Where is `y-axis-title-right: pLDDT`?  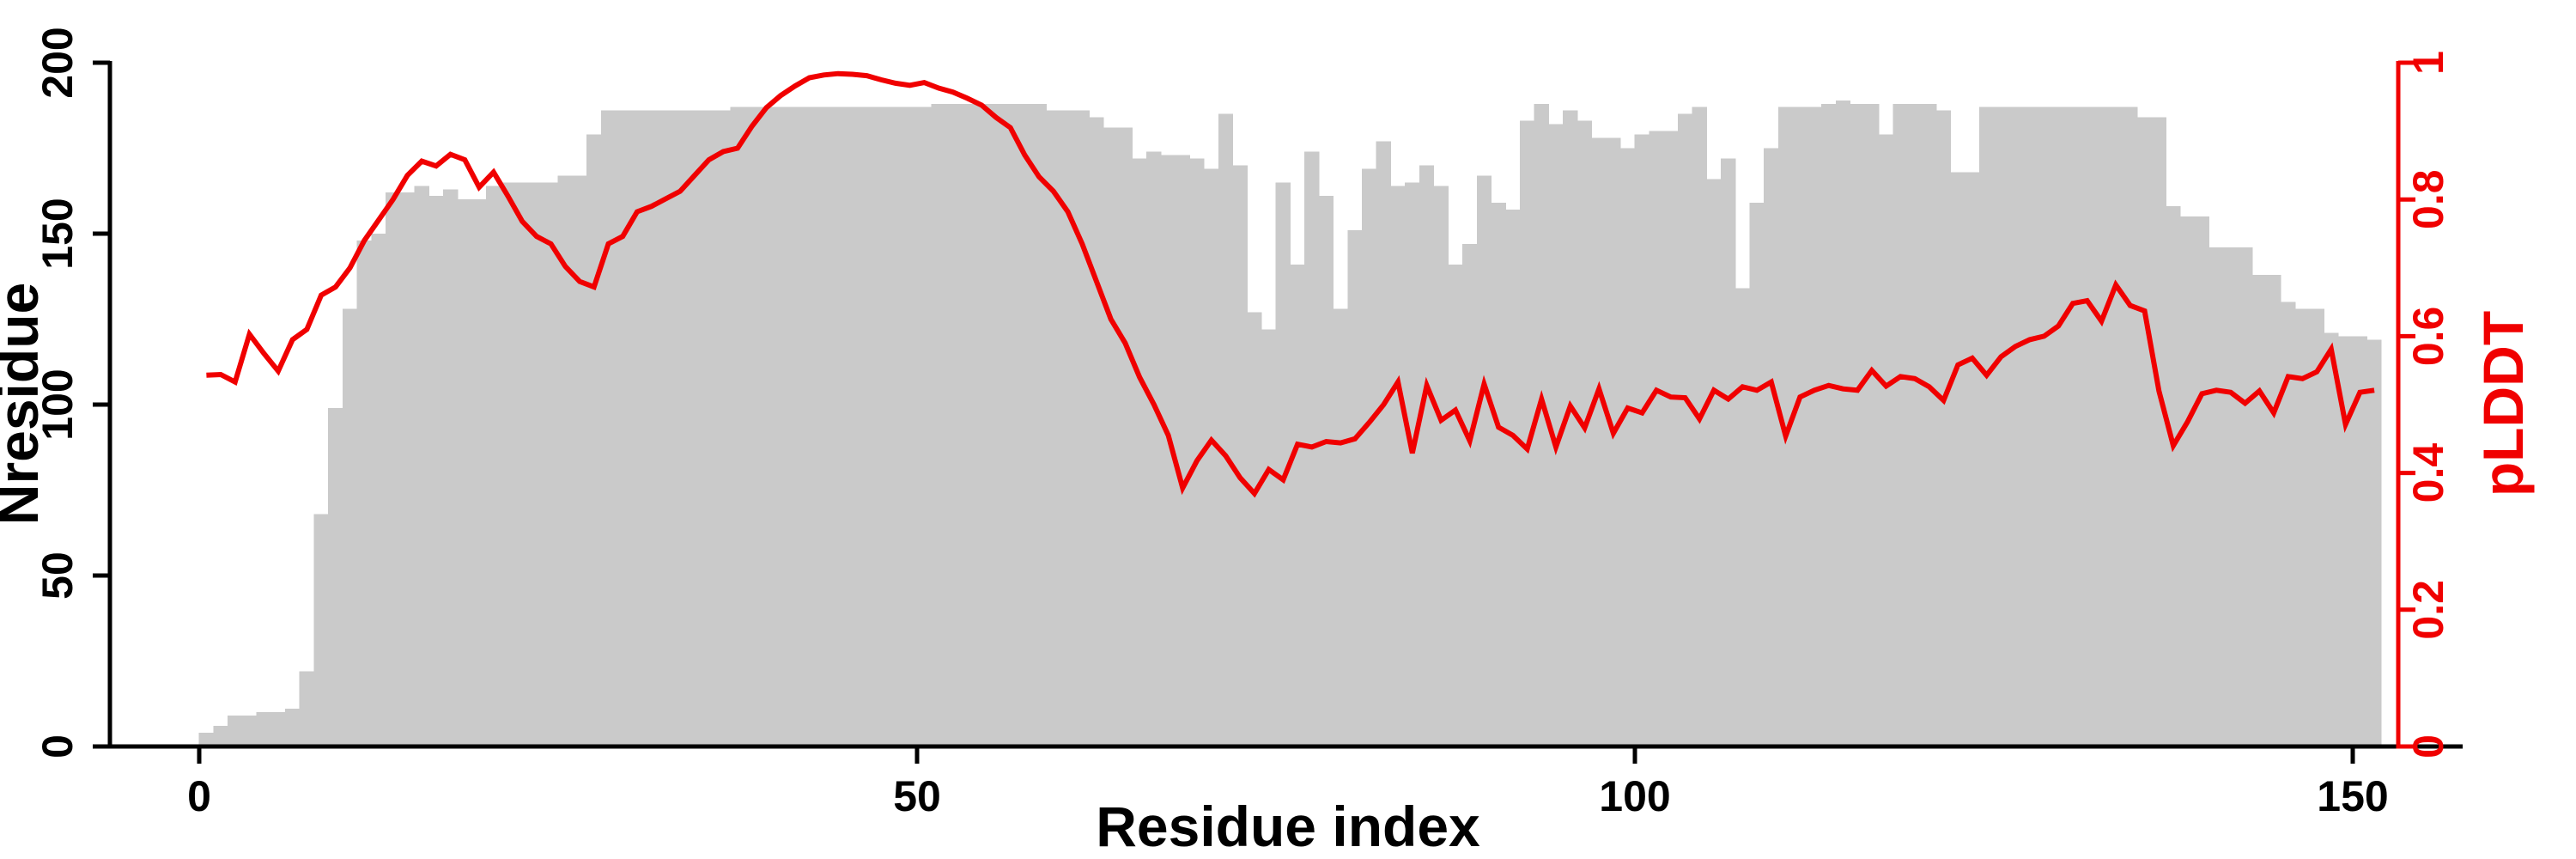 y-axis-title-right: pLDDT is located at coordinates (2503, 404).